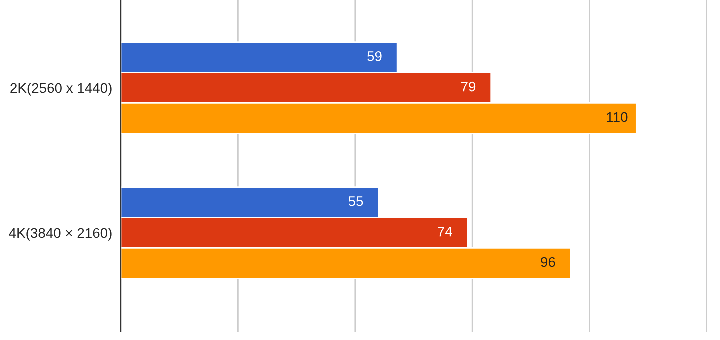 Image resolution: width=720 pixels, height=340 pixels. I want to click on data-label: 79, so click(469, 87).